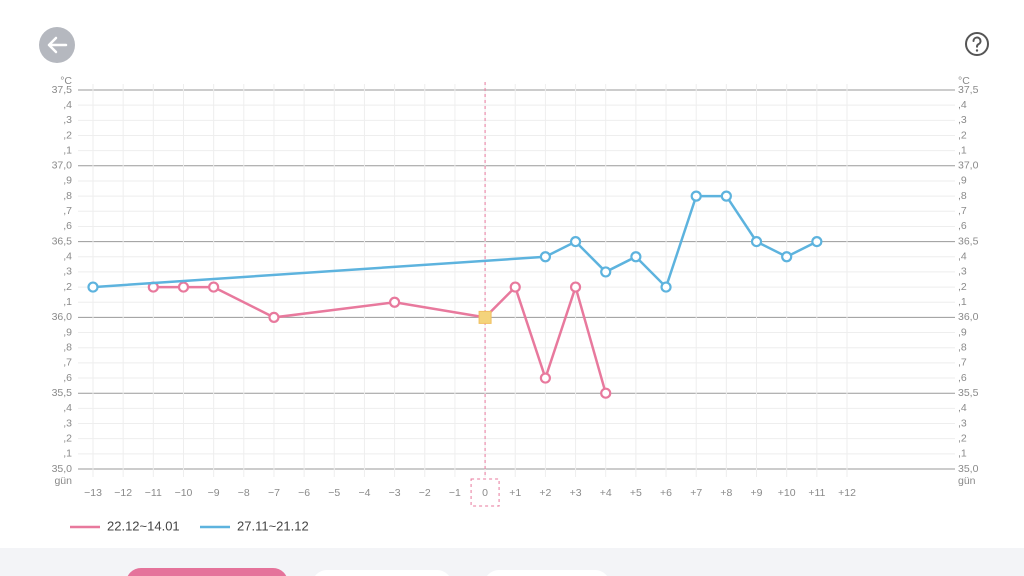  Describe the element at coordinates (726, 493) in the screenshot. I see `x-tick-label: +8` at that location.